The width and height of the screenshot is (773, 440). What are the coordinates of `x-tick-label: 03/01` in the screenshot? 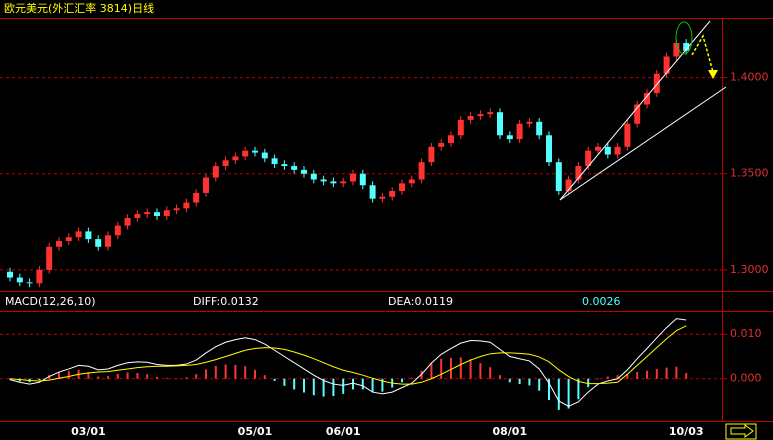 It's located at (88, 431).